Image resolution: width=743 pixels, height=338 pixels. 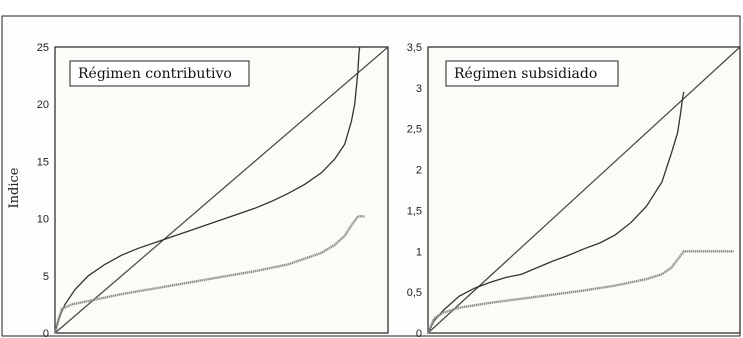 What do you see at coordinates (414, 48) in the screenshot?
I see `y-tick-label: 3,5` at bounding box center [414, 48].